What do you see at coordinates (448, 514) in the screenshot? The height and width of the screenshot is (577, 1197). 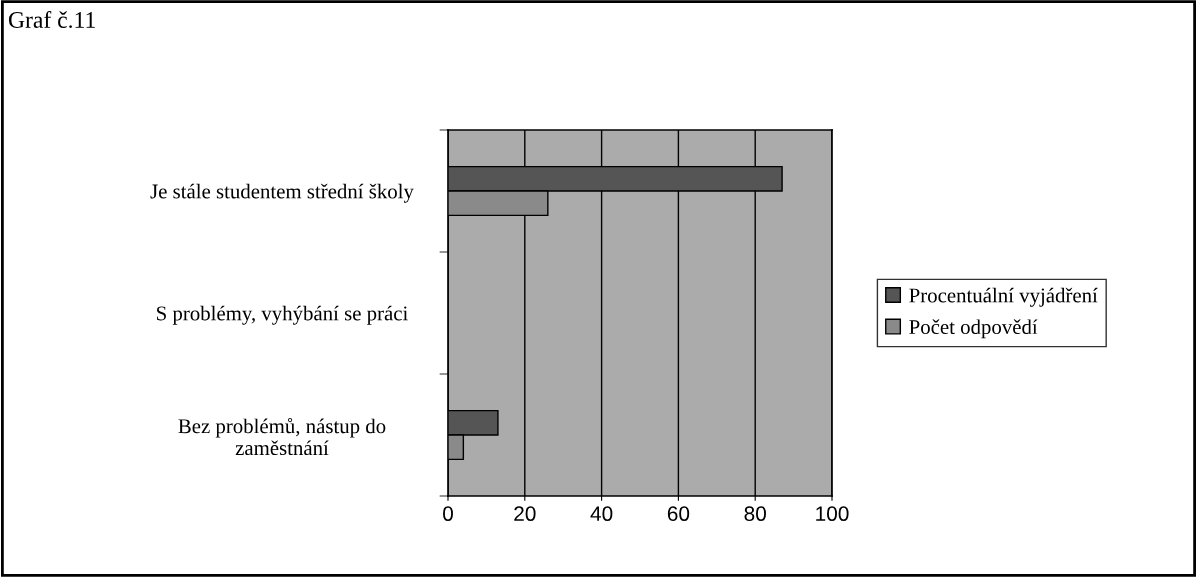 I see `x-tick-label: 0` at bounding box center [448, 514].